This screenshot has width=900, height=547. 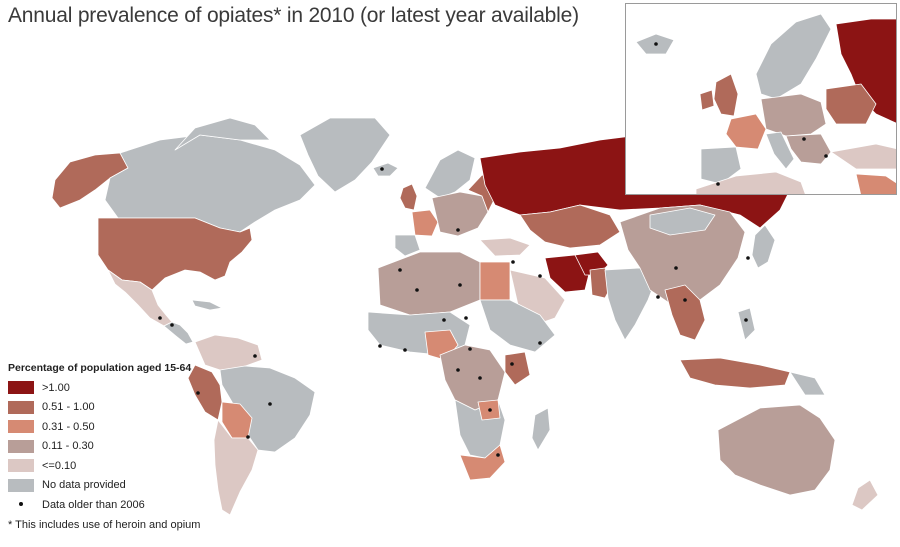 I want to click on region-philippines, so click(x=746, y=324).